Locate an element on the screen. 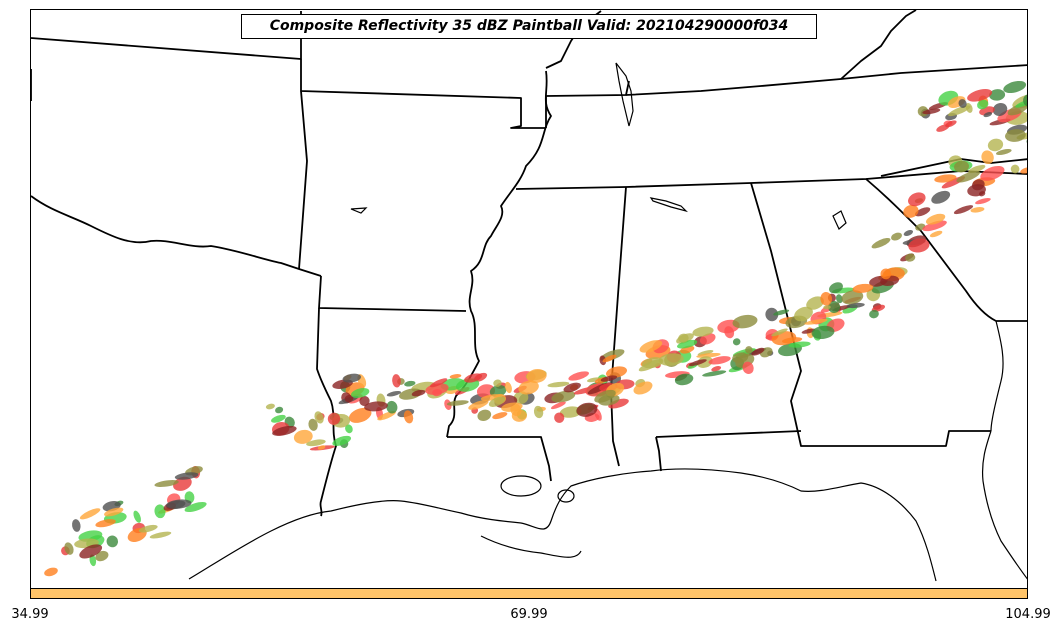 Image resolution: width=1062 pixels, height=633 pixels. colorbar-tick-min: 34.99 is located at coordinates (30, 614).